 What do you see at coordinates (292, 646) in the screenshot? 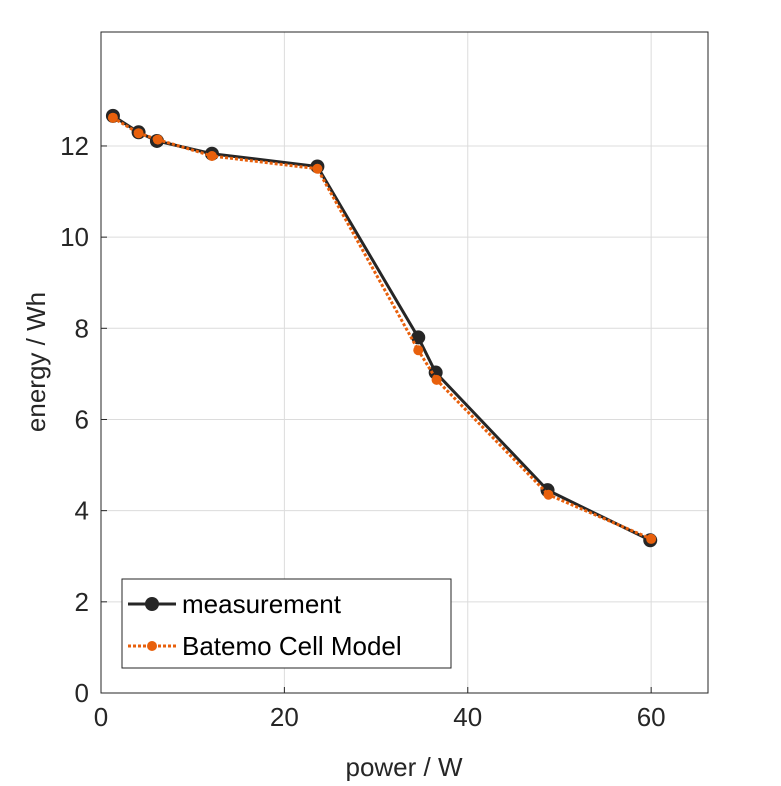
I see `legend-label-model: Batemo Cell Model` at bounding box center [292, 646].